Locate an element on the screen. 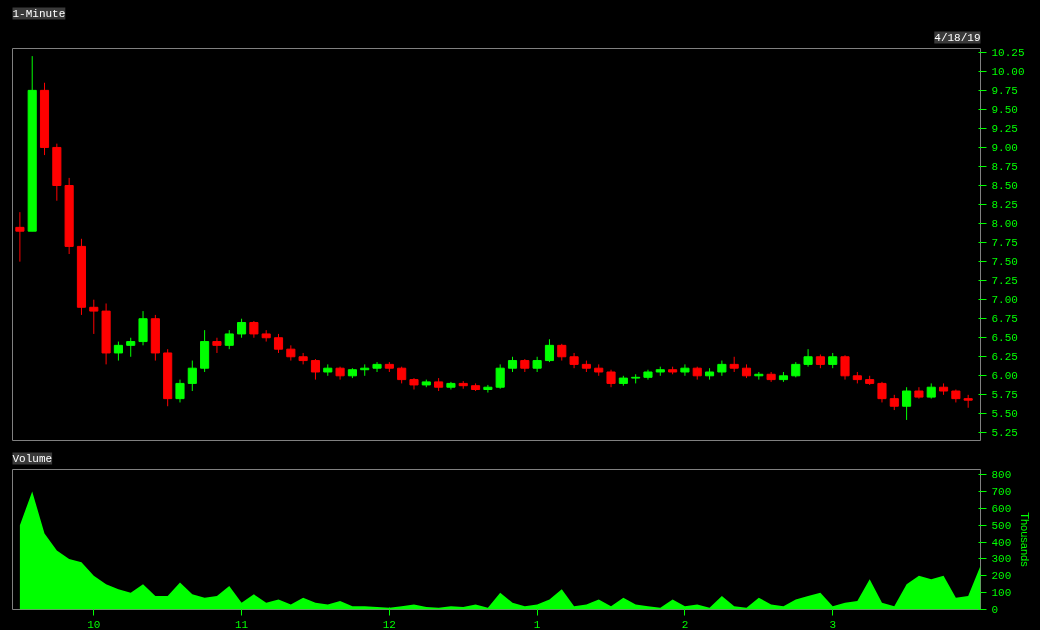  y-tick-label: 100 is located at coordinates (1001, 593).